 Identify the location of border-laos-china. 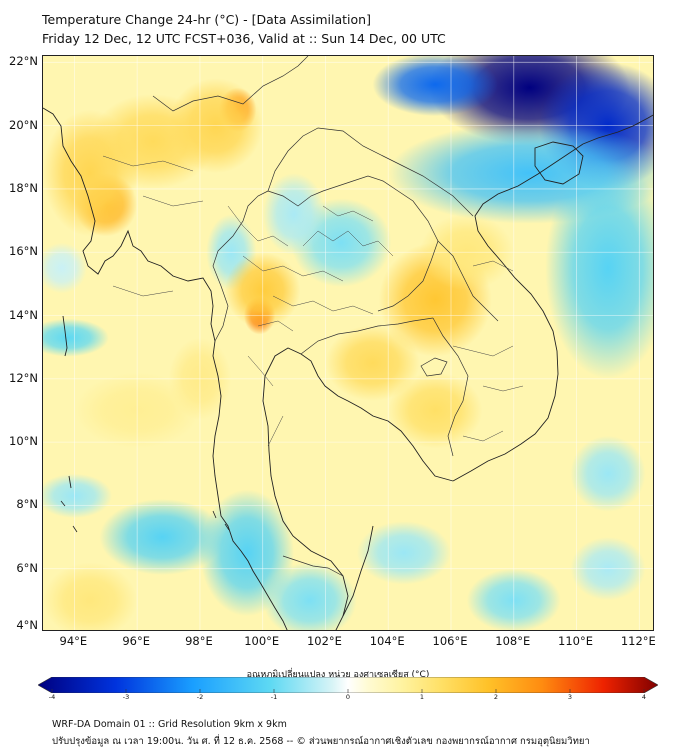
(370, 172).